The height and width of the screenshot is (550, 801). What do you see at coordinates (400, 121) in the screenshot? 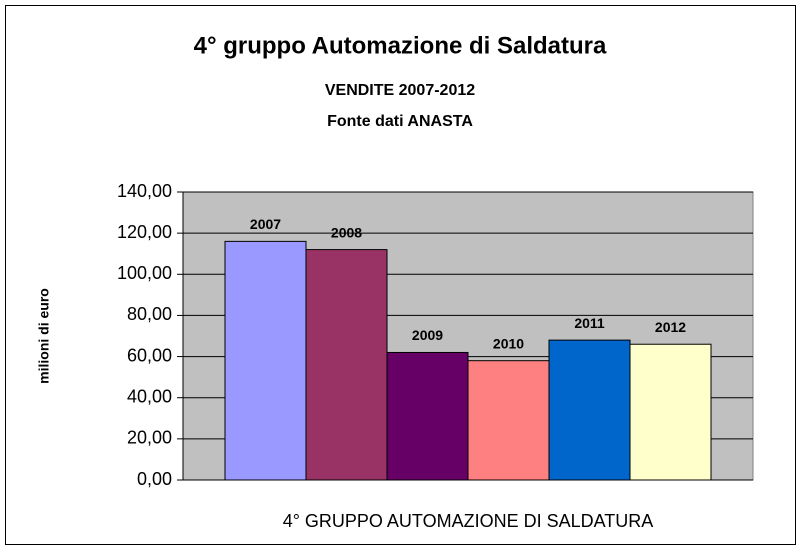
I see `chart-subtitle: Fonte dati ANASTA` at bounding box center [400, 121].